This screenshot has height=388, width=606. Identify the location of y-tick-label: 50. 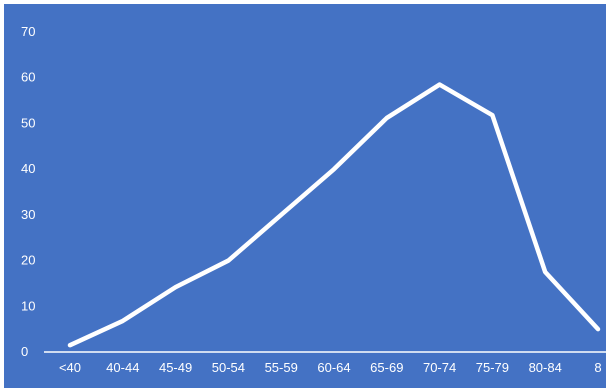
(28, 122).